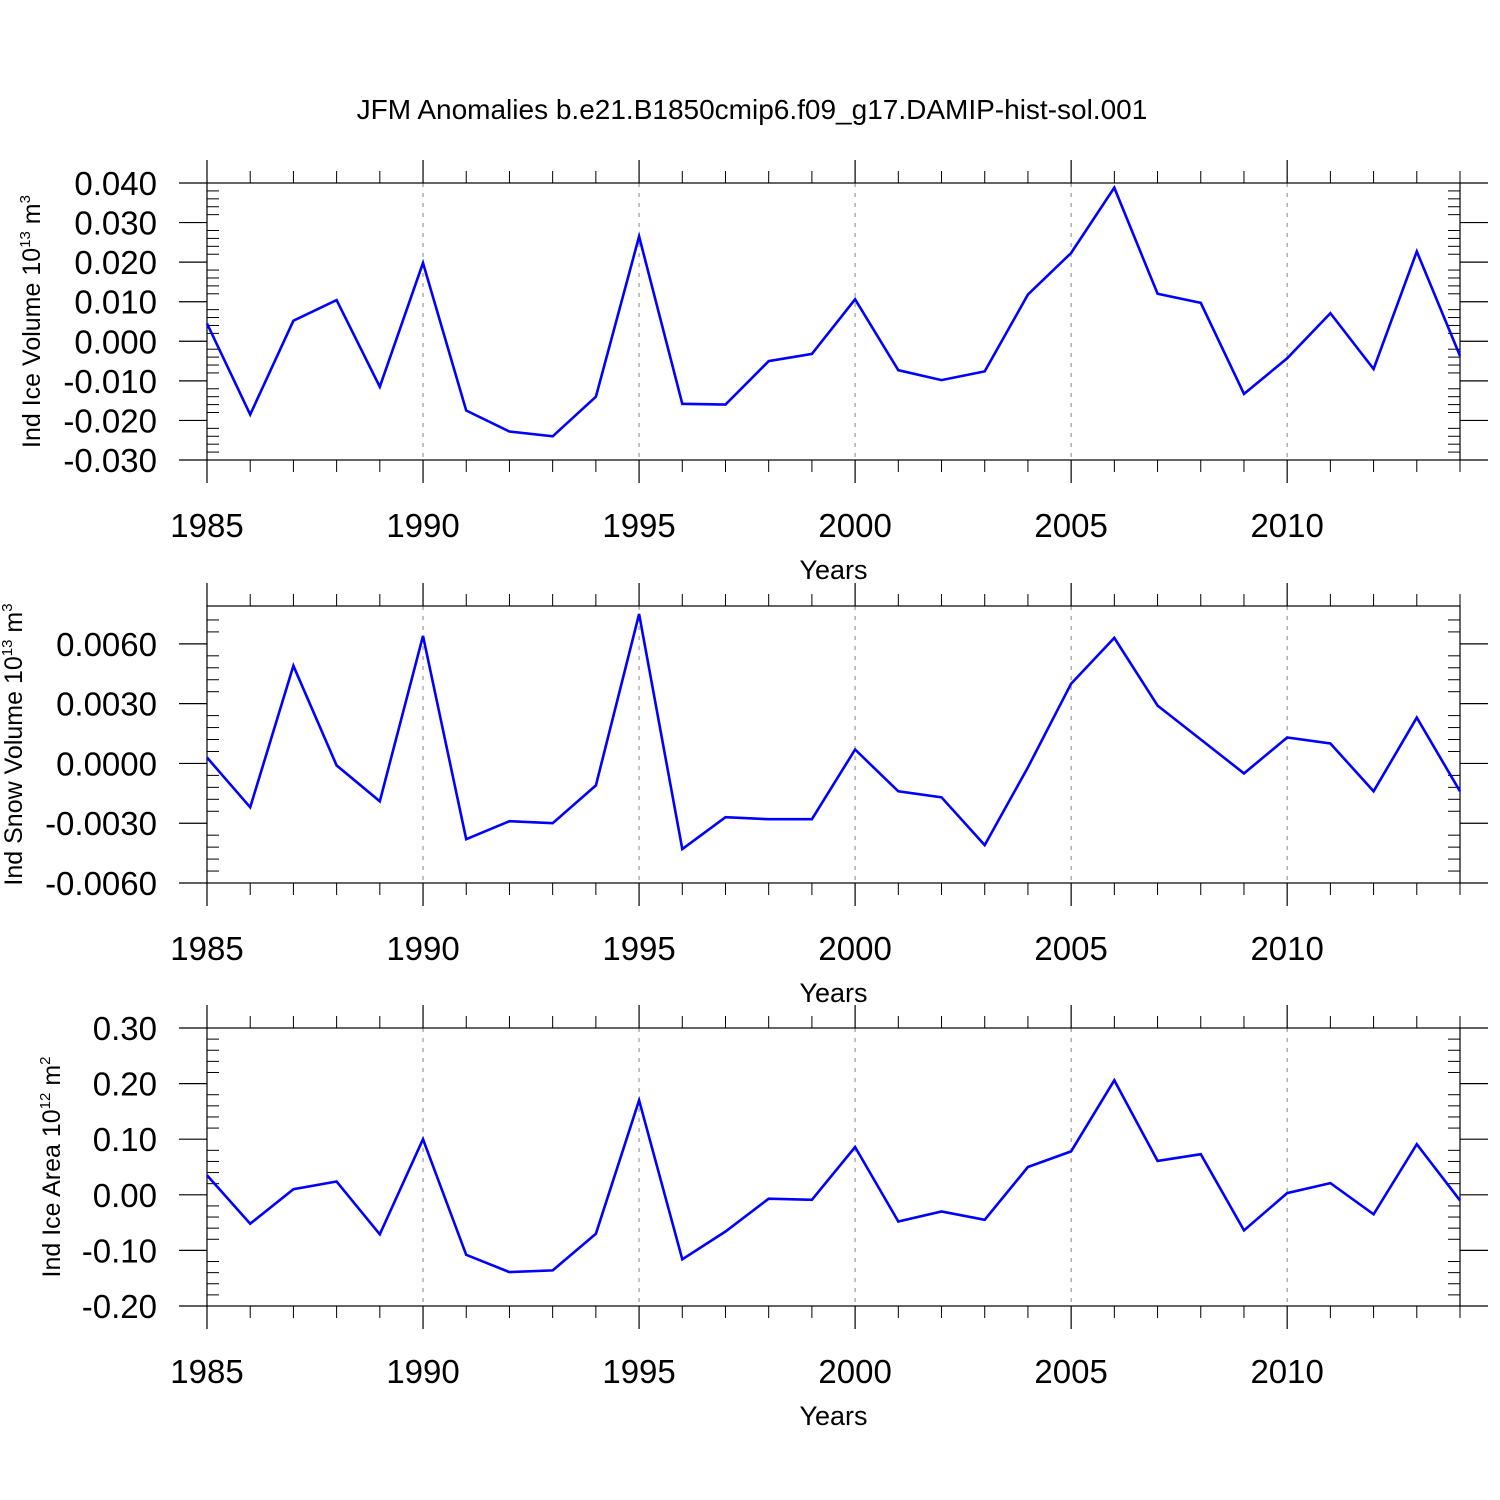 The height and width of the screenshot is (1500, 1500). What do you see at coordinates (32, 348) in the screenshot?
I see `y-axis-label-text: Ind Ice Volume 10` at bounding box center [32, 348].